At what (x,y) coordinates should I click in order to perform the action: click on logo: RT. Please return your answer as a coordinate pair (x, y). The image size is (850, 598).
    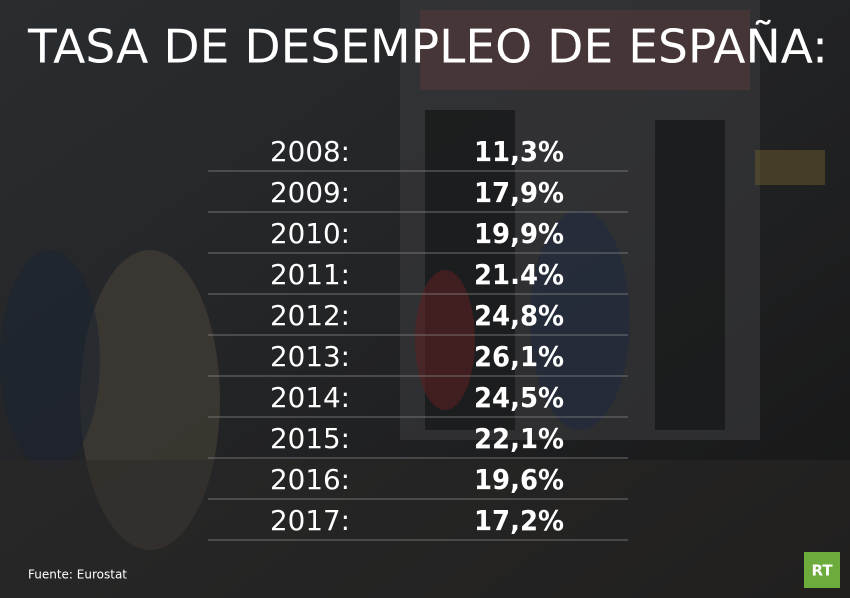
    Looking at the image, I should click on (822, 571).